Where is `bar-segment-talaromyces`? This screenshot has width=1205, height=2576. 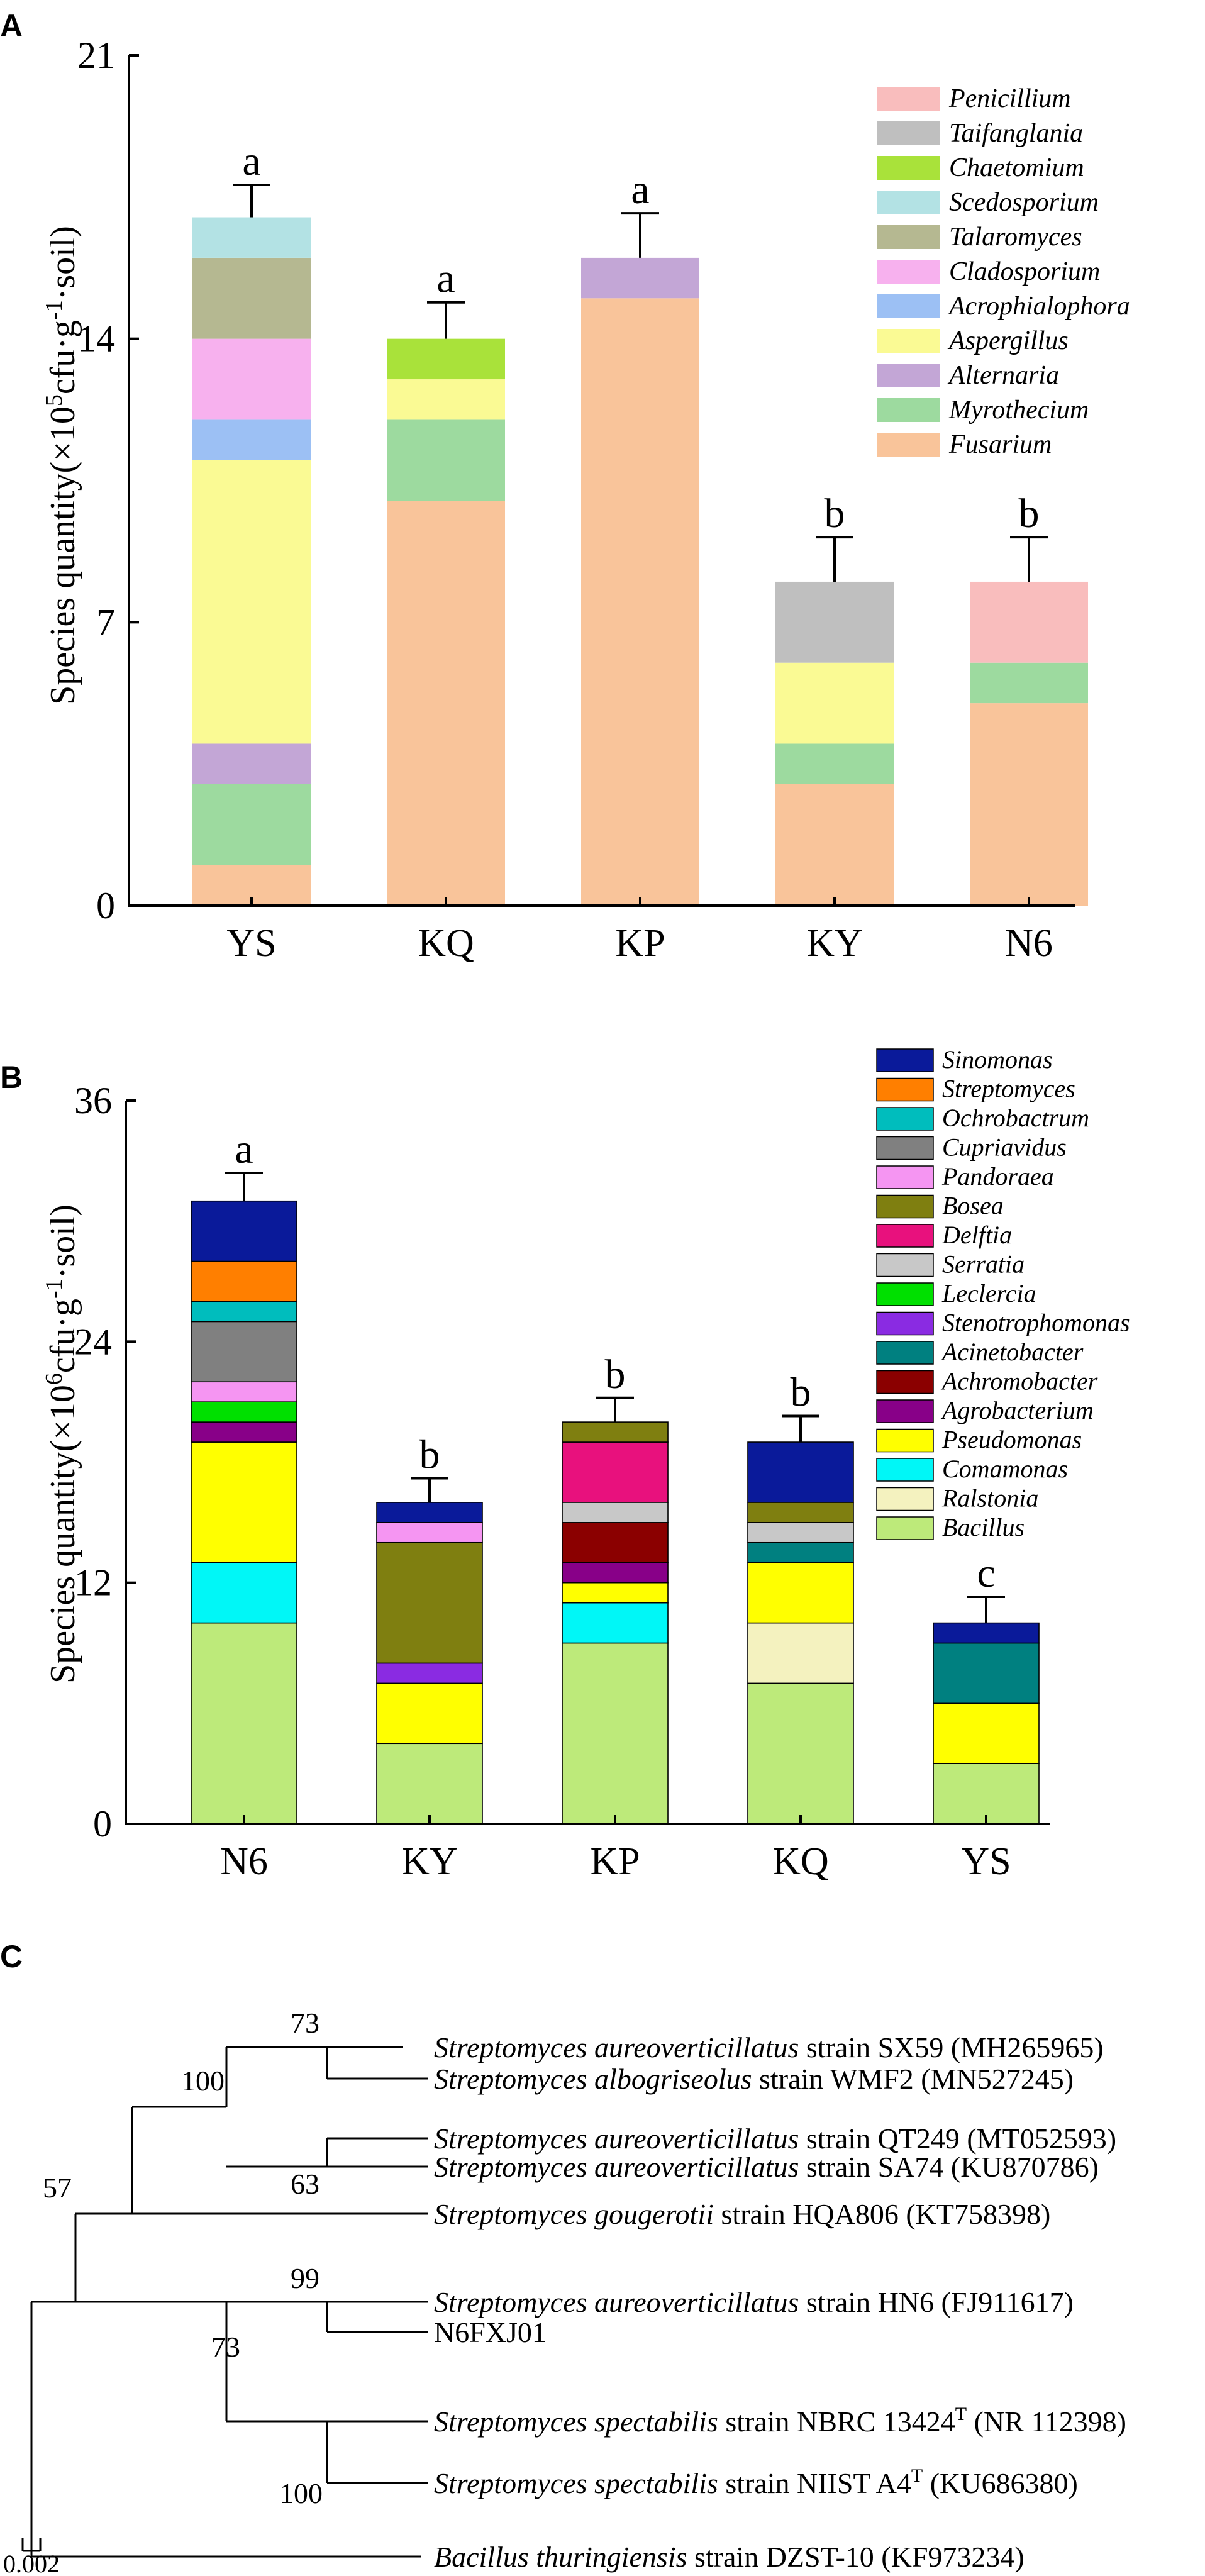
bar-segment-talaromyces is located at coordinates (251, 298).